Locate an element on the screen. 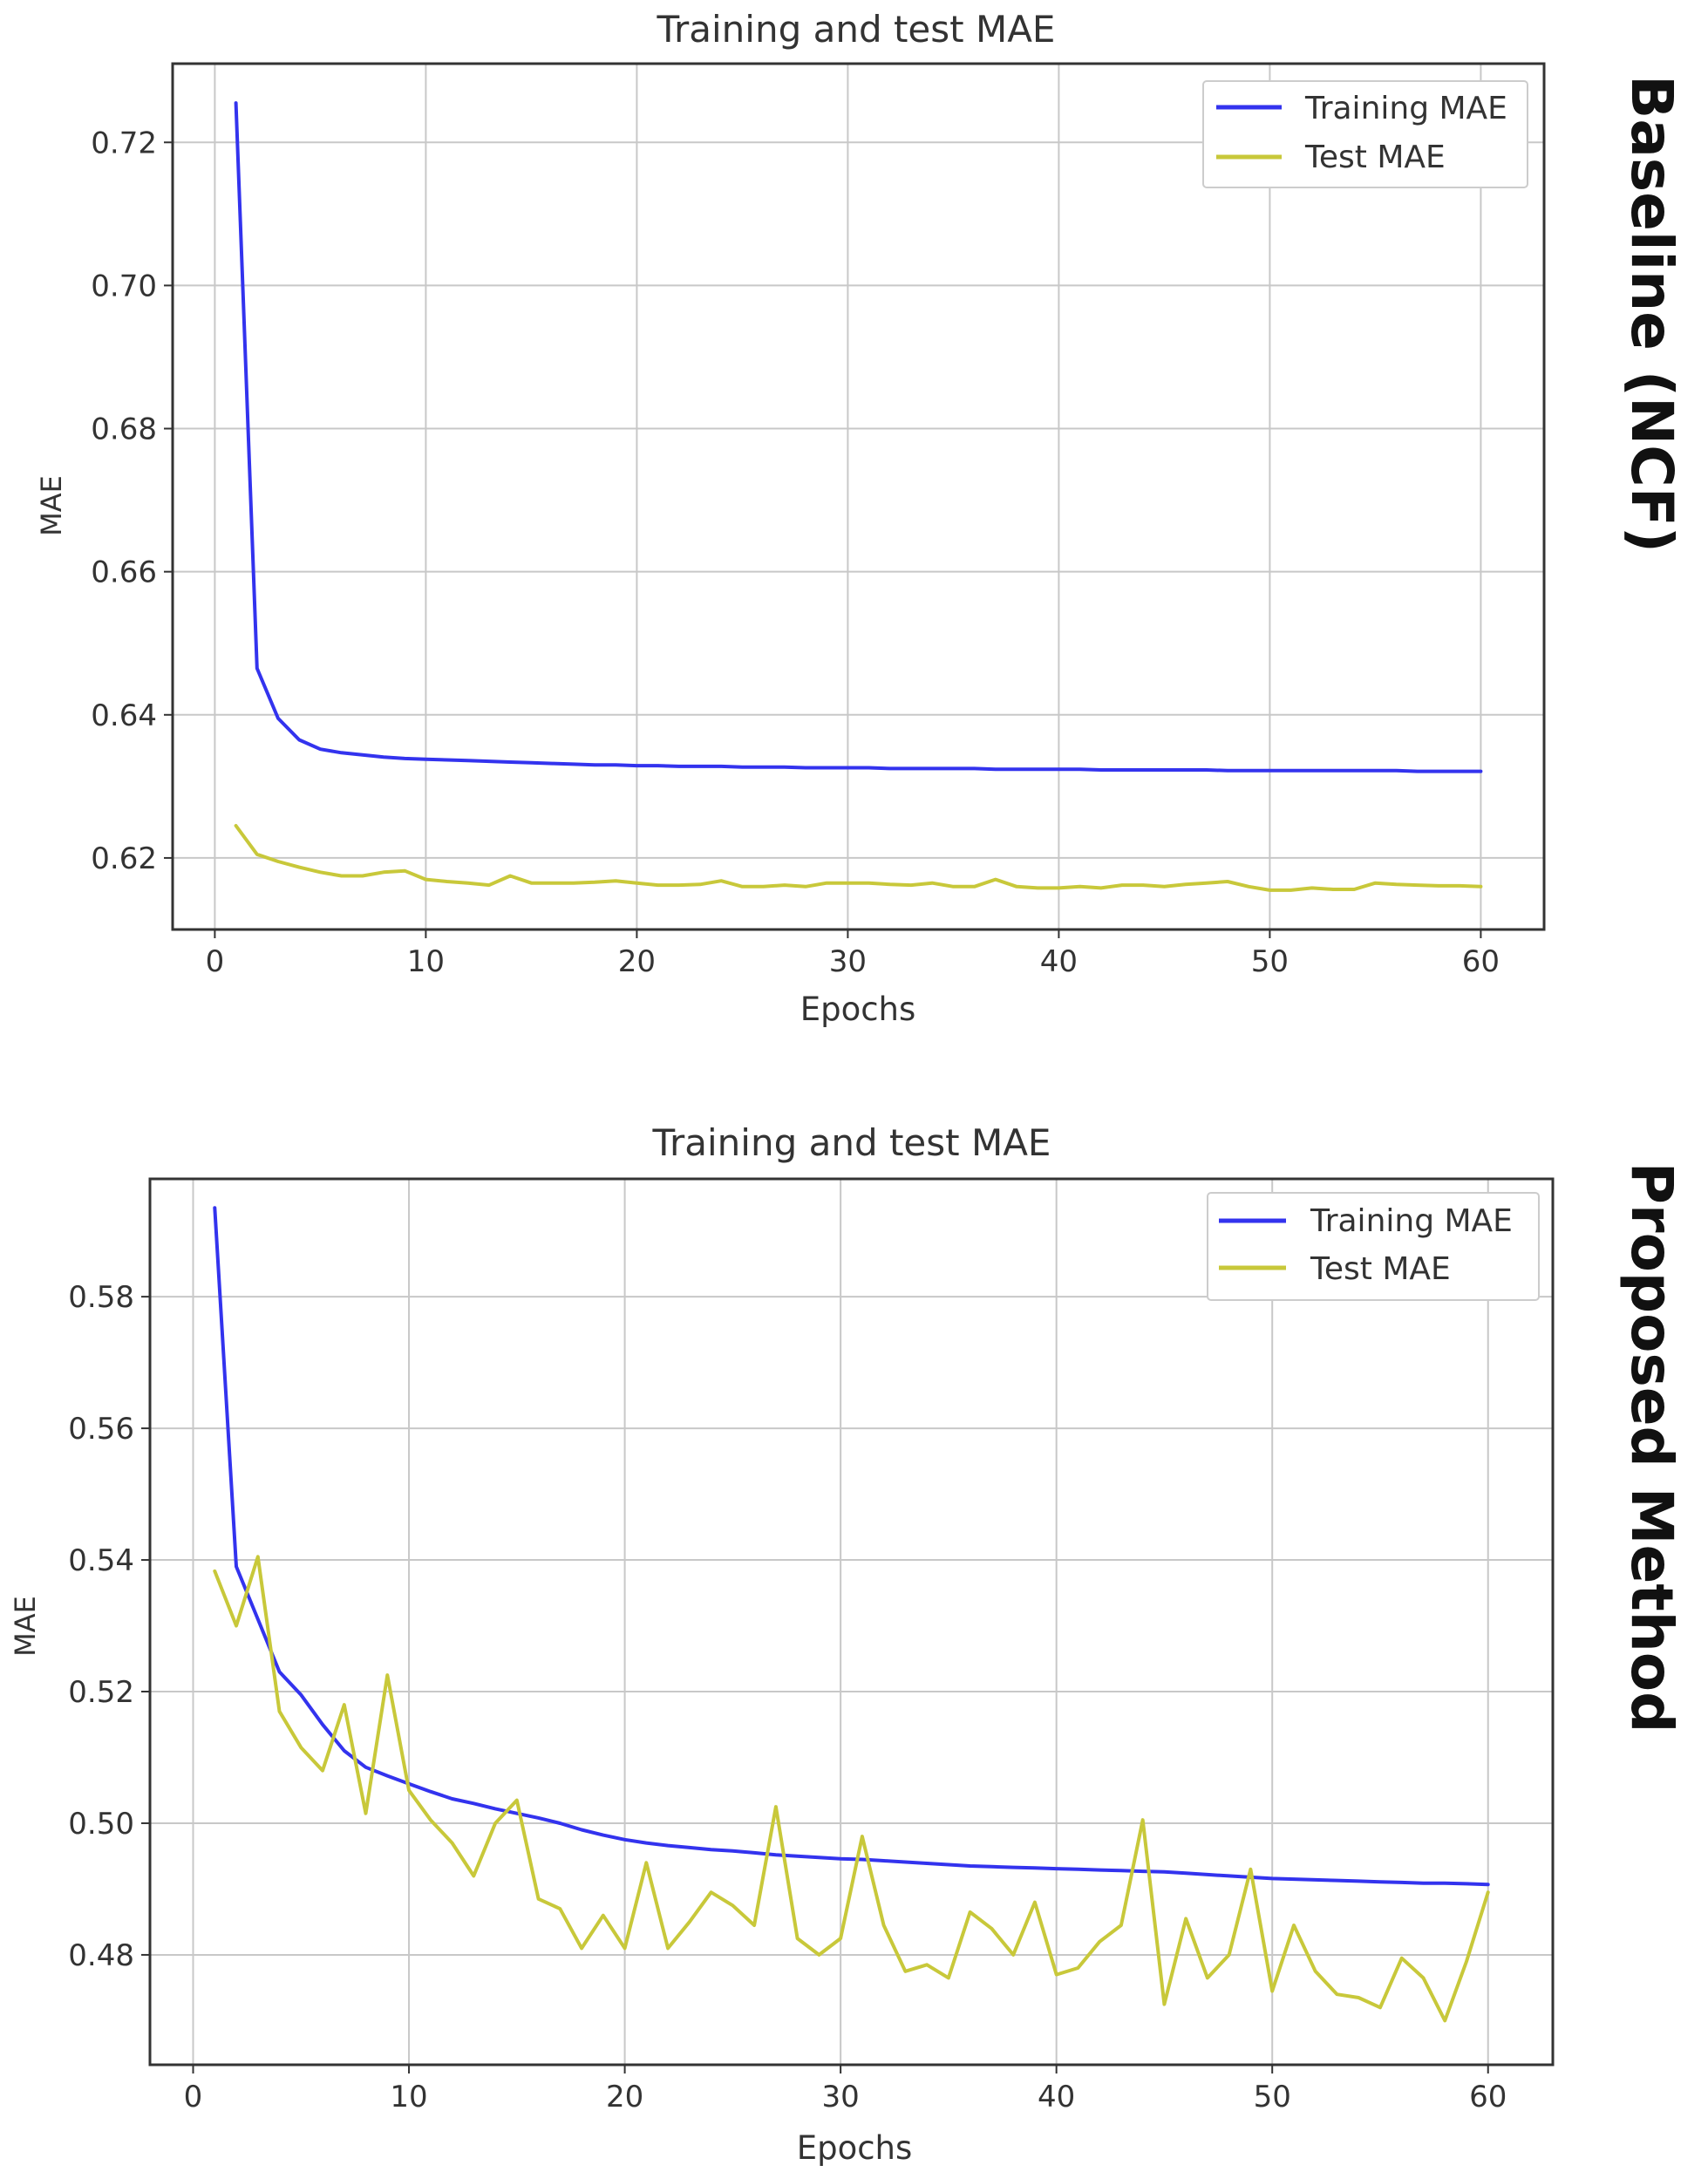 This screenshot has height=2179, width=1708. baseline-x-tick-label-40: 40 is located at coordinates (1059, 961).